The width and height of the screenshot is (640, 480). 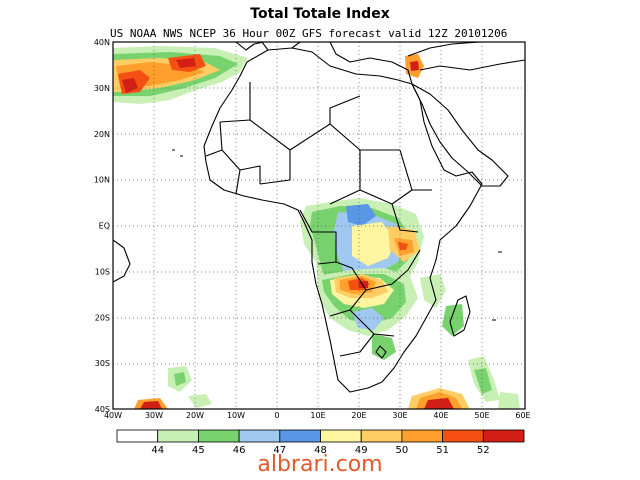 I want to click on colorbar-label: 46, so click(x=239, y=450).